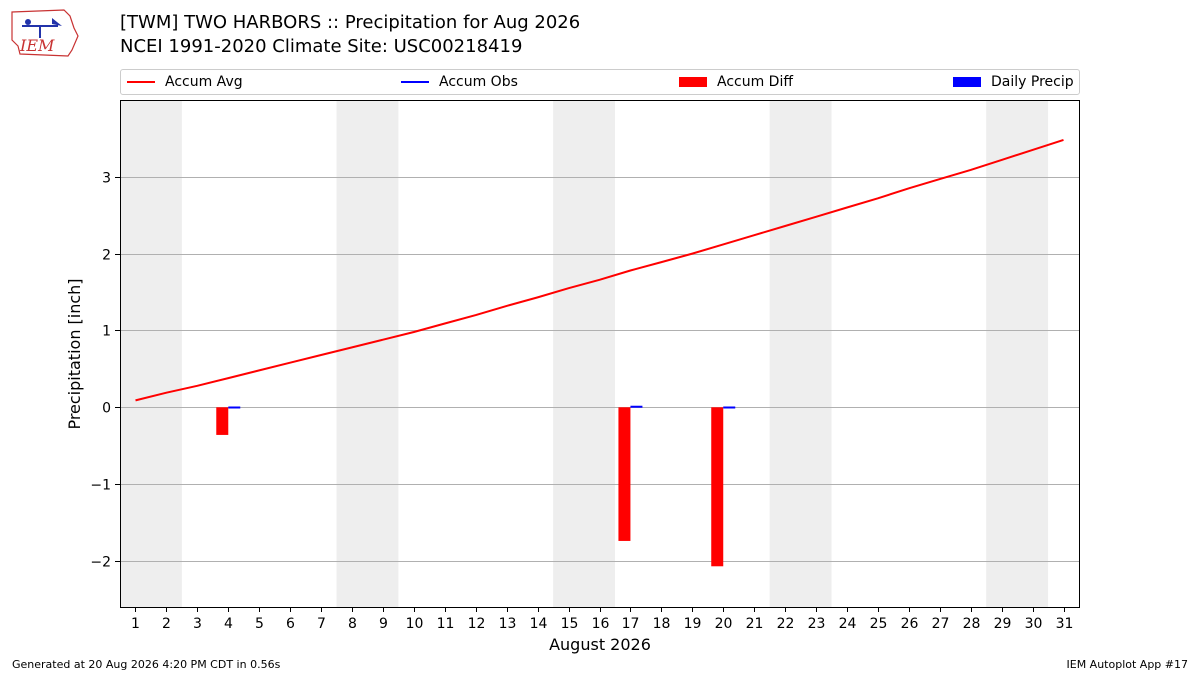 The height and width of the screenshot is (675, 1200). Describe the element at coordinates (446, 624) in the screenshot. I see `x-tick-label: 11` at that location.